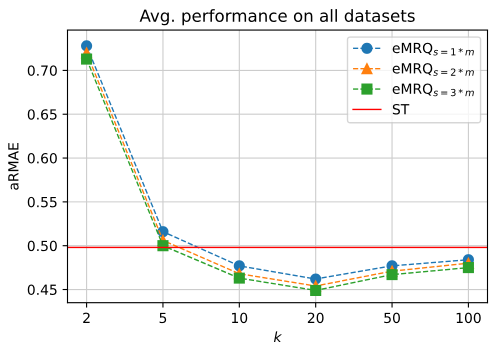 The image size is (500, 354). I want to click on x-tick-label: 2, so click(86, 317).